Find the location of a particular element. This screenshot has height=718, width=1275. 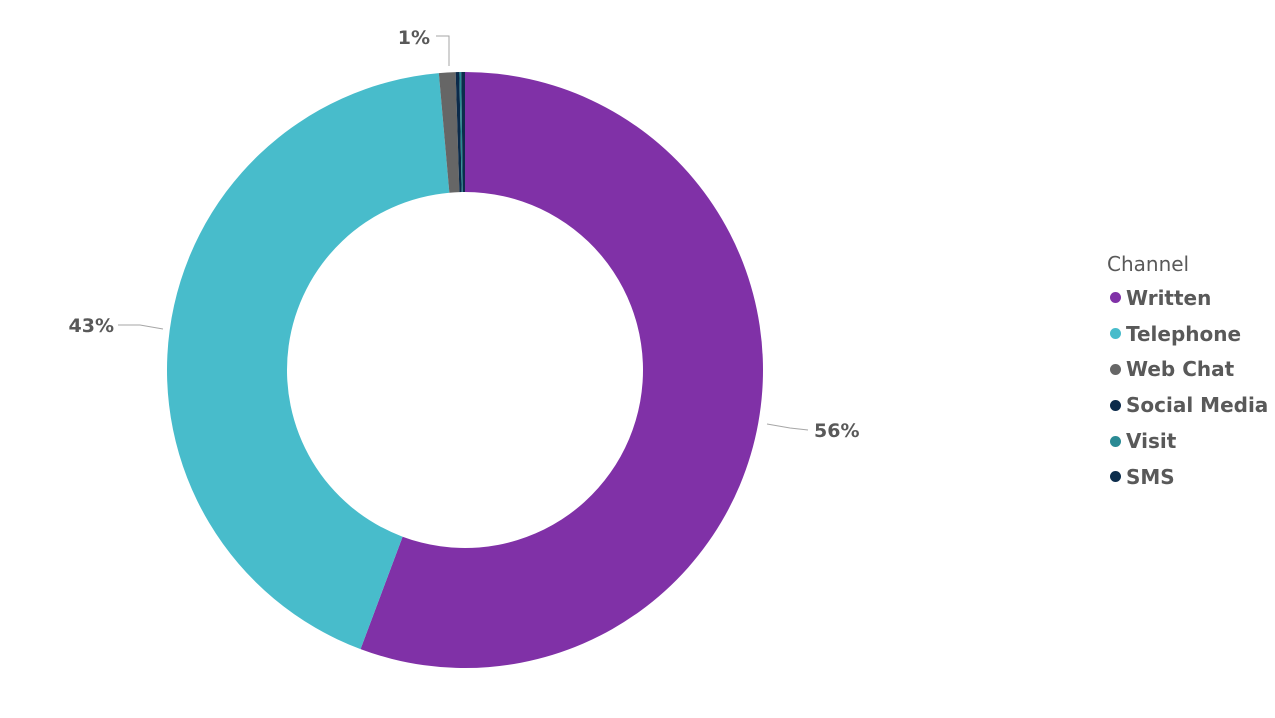

leader-line-web-chat is located at coordinates (443, 50).